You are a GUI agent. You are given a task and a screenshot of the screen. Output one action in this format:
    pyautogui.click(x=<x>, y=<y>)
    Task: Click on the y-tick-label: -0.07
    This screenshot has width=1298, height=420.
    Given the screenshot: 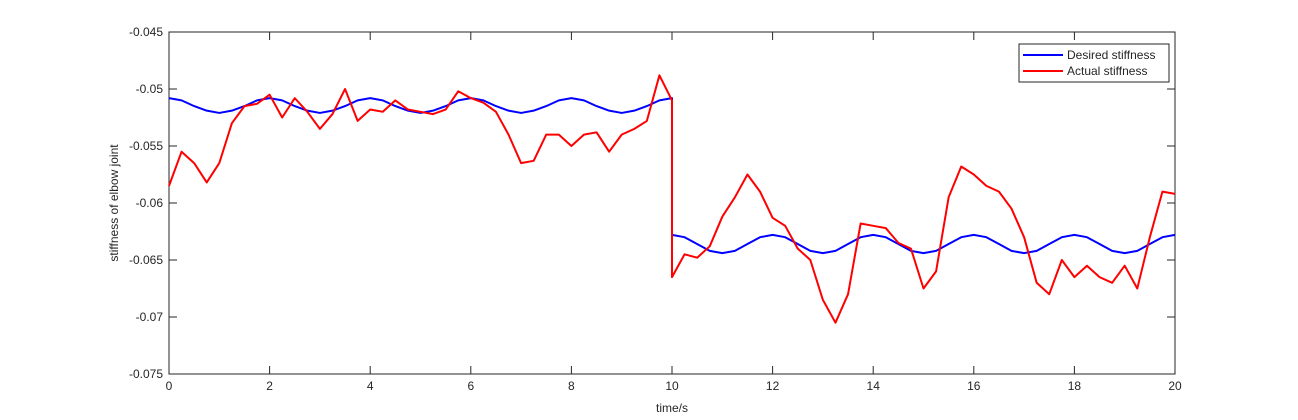 What is the action you would take?
    pyautogui.click(x=150, y=317)
    